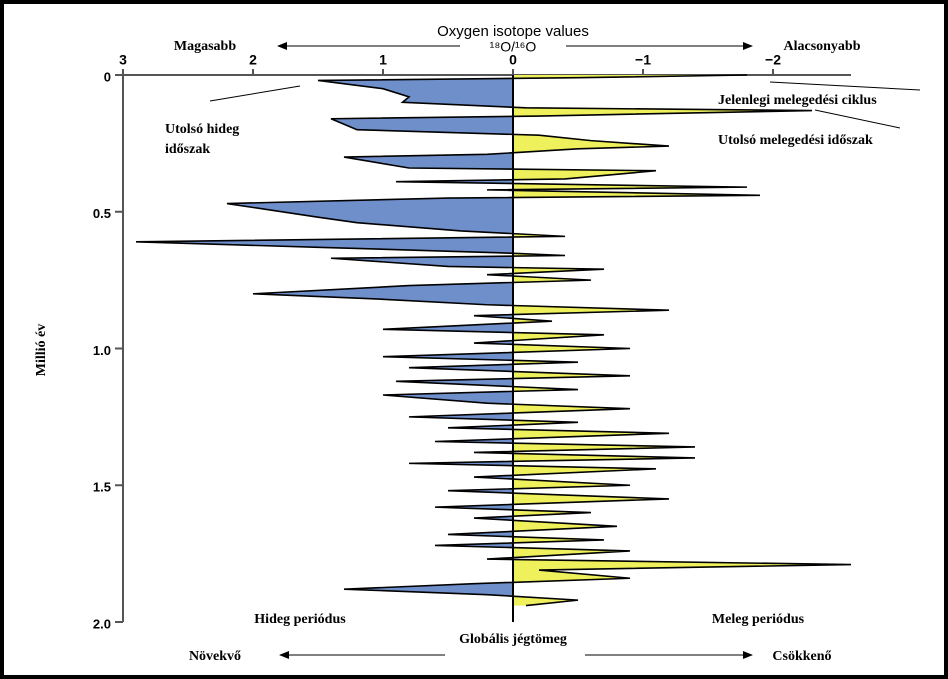 This screenshot has height=679, width=948. I want to click on annotation: Növekvő, so click(215, 656).